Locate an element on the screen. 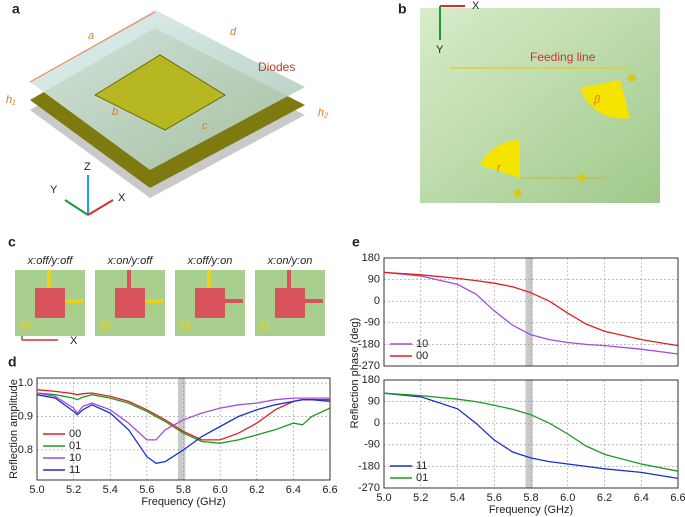  y-axis-label: Reflection amplitude is located at coordinates (14, 429).